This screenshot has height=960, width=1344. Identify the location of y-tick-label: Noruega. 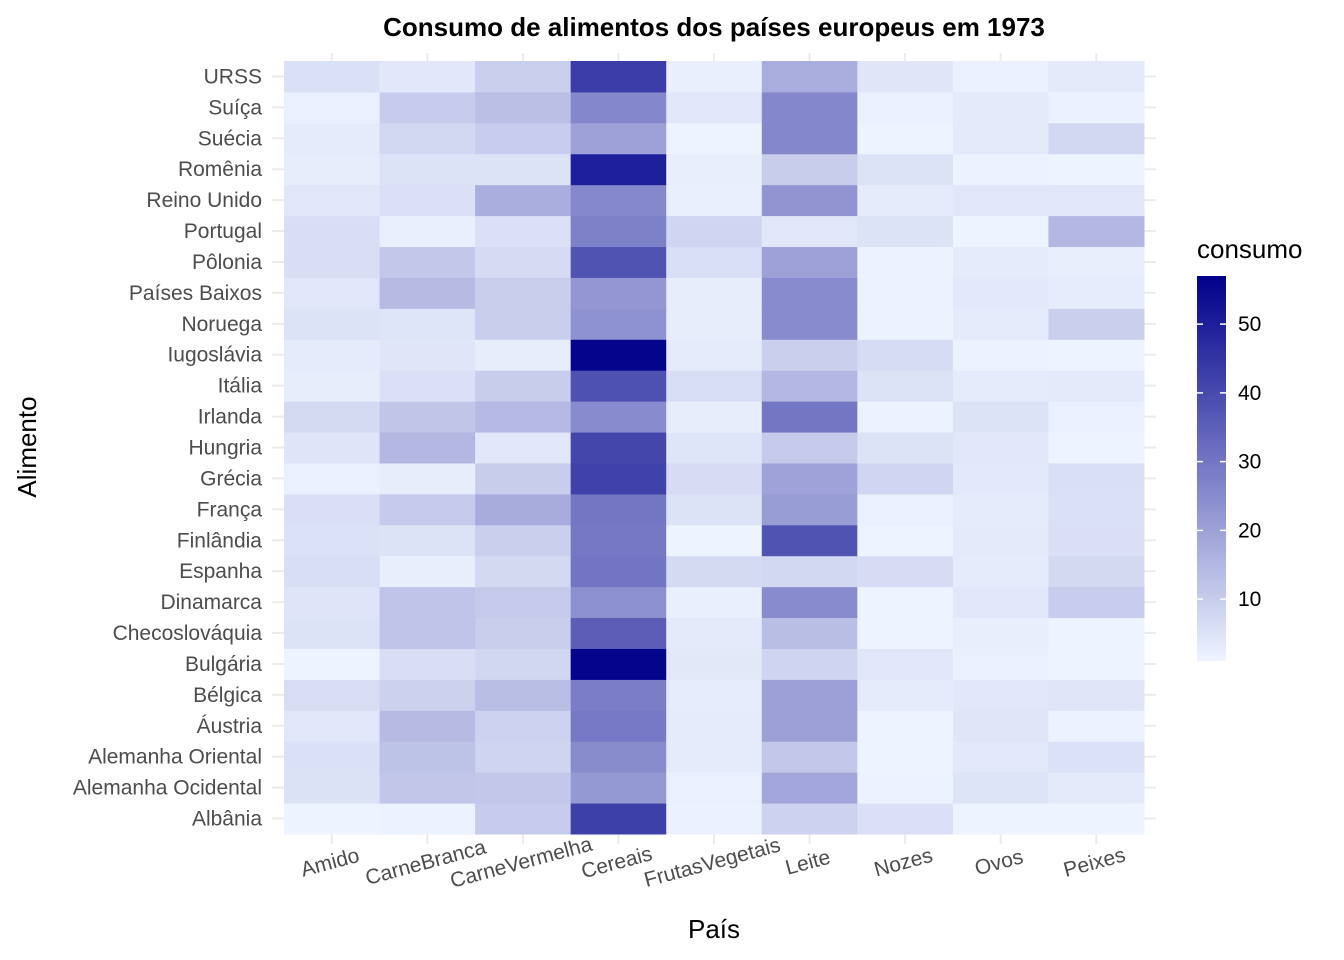
(221, 324).